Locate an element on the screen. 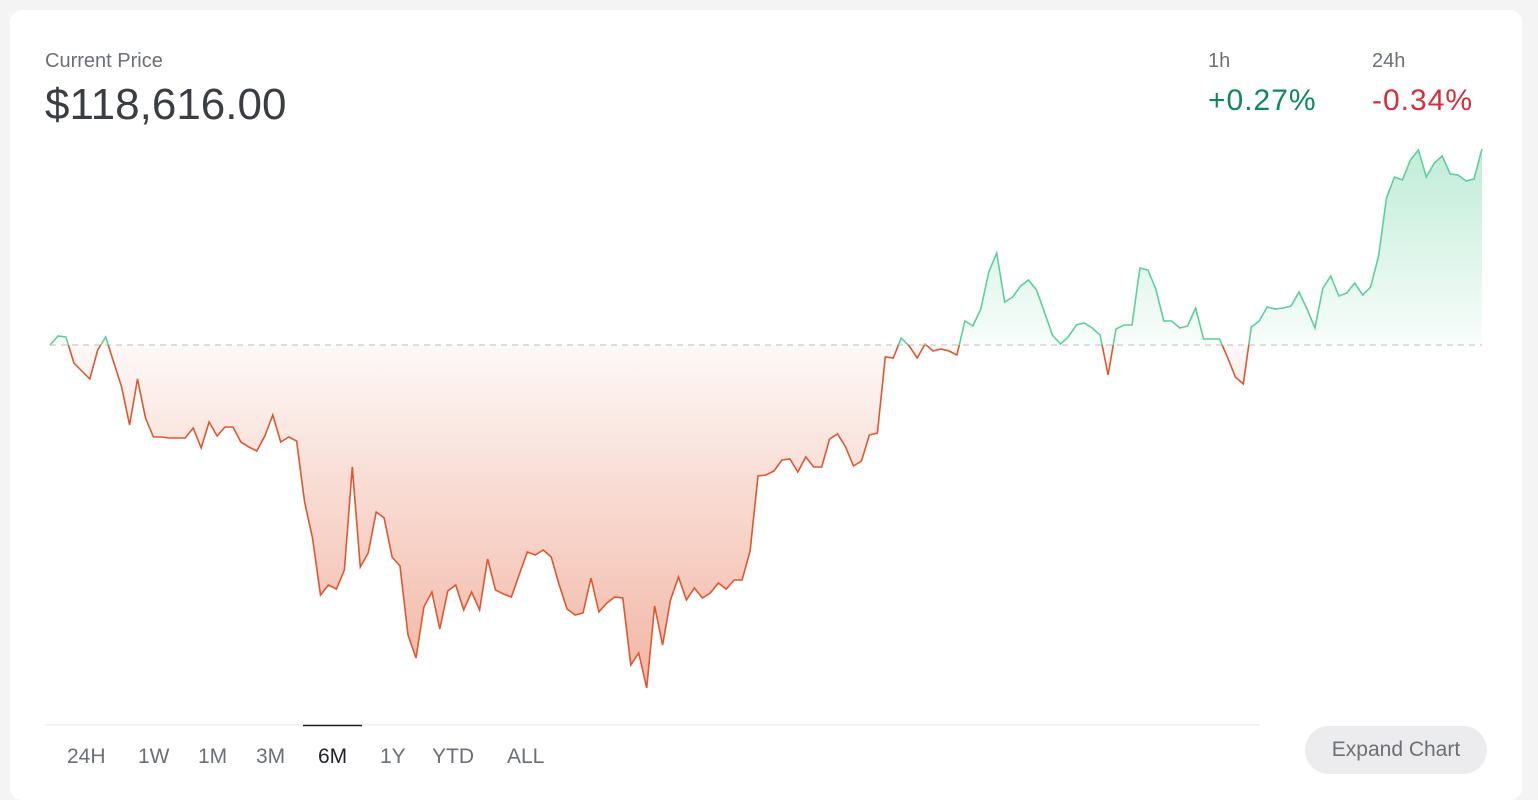 Image resolution: width=1538 pixels, height=800 pixels. range-tab: YTD is located at coordinates (453, 756).